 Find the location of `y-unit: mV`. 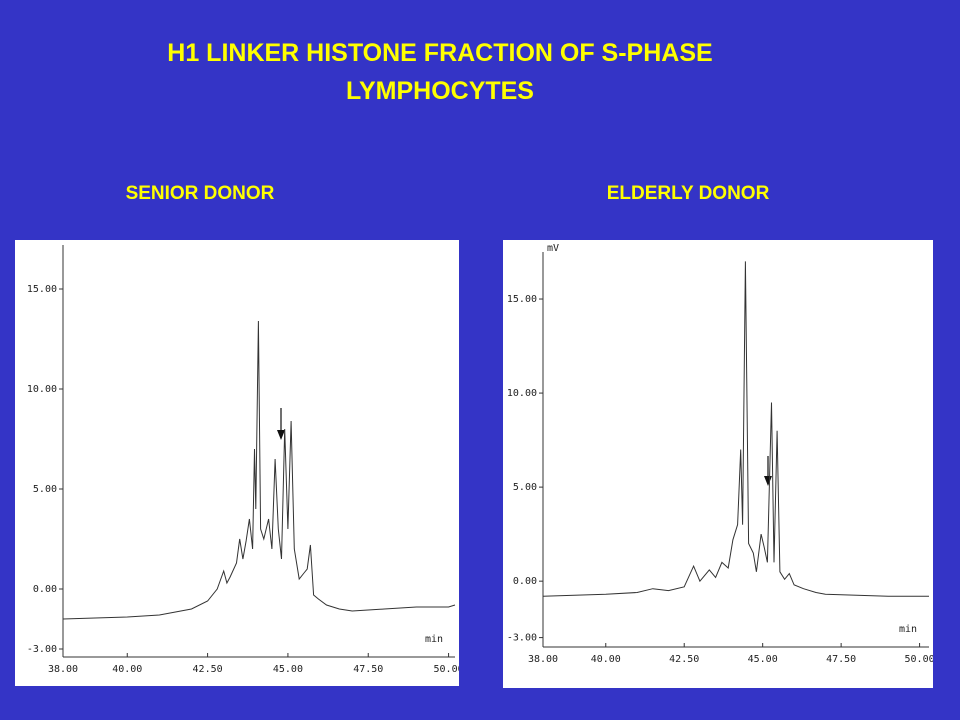

y-unit: mV is located at coordinates (553, 248).